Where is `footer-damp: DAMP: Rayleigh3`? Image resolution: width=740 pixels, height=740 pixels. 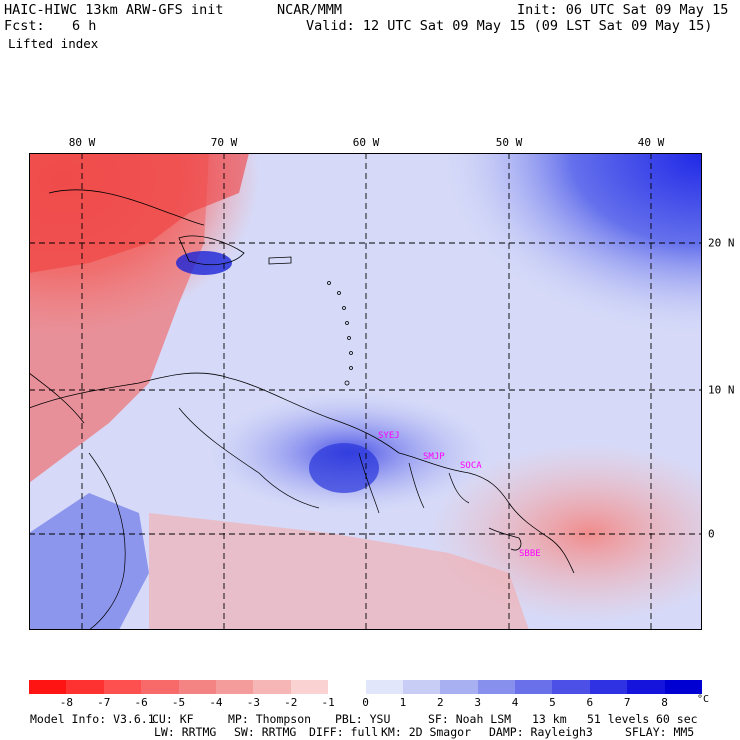
footer-damp: DAMP: Rayleigh3 is located at coordinates (541, 732).